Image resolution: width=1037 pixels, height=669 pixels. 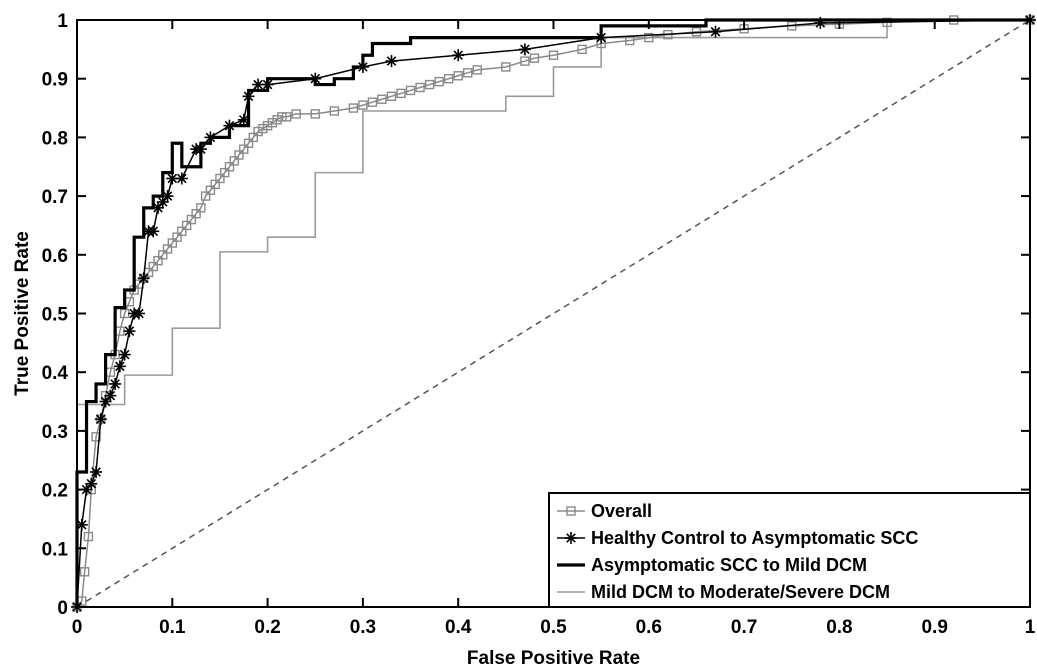 What do you see at coordinates (729, 565) in the screenshot?
I see `legend-label: Asymptomatic SCC to Mild DCM` at bounding box center [729, 565].